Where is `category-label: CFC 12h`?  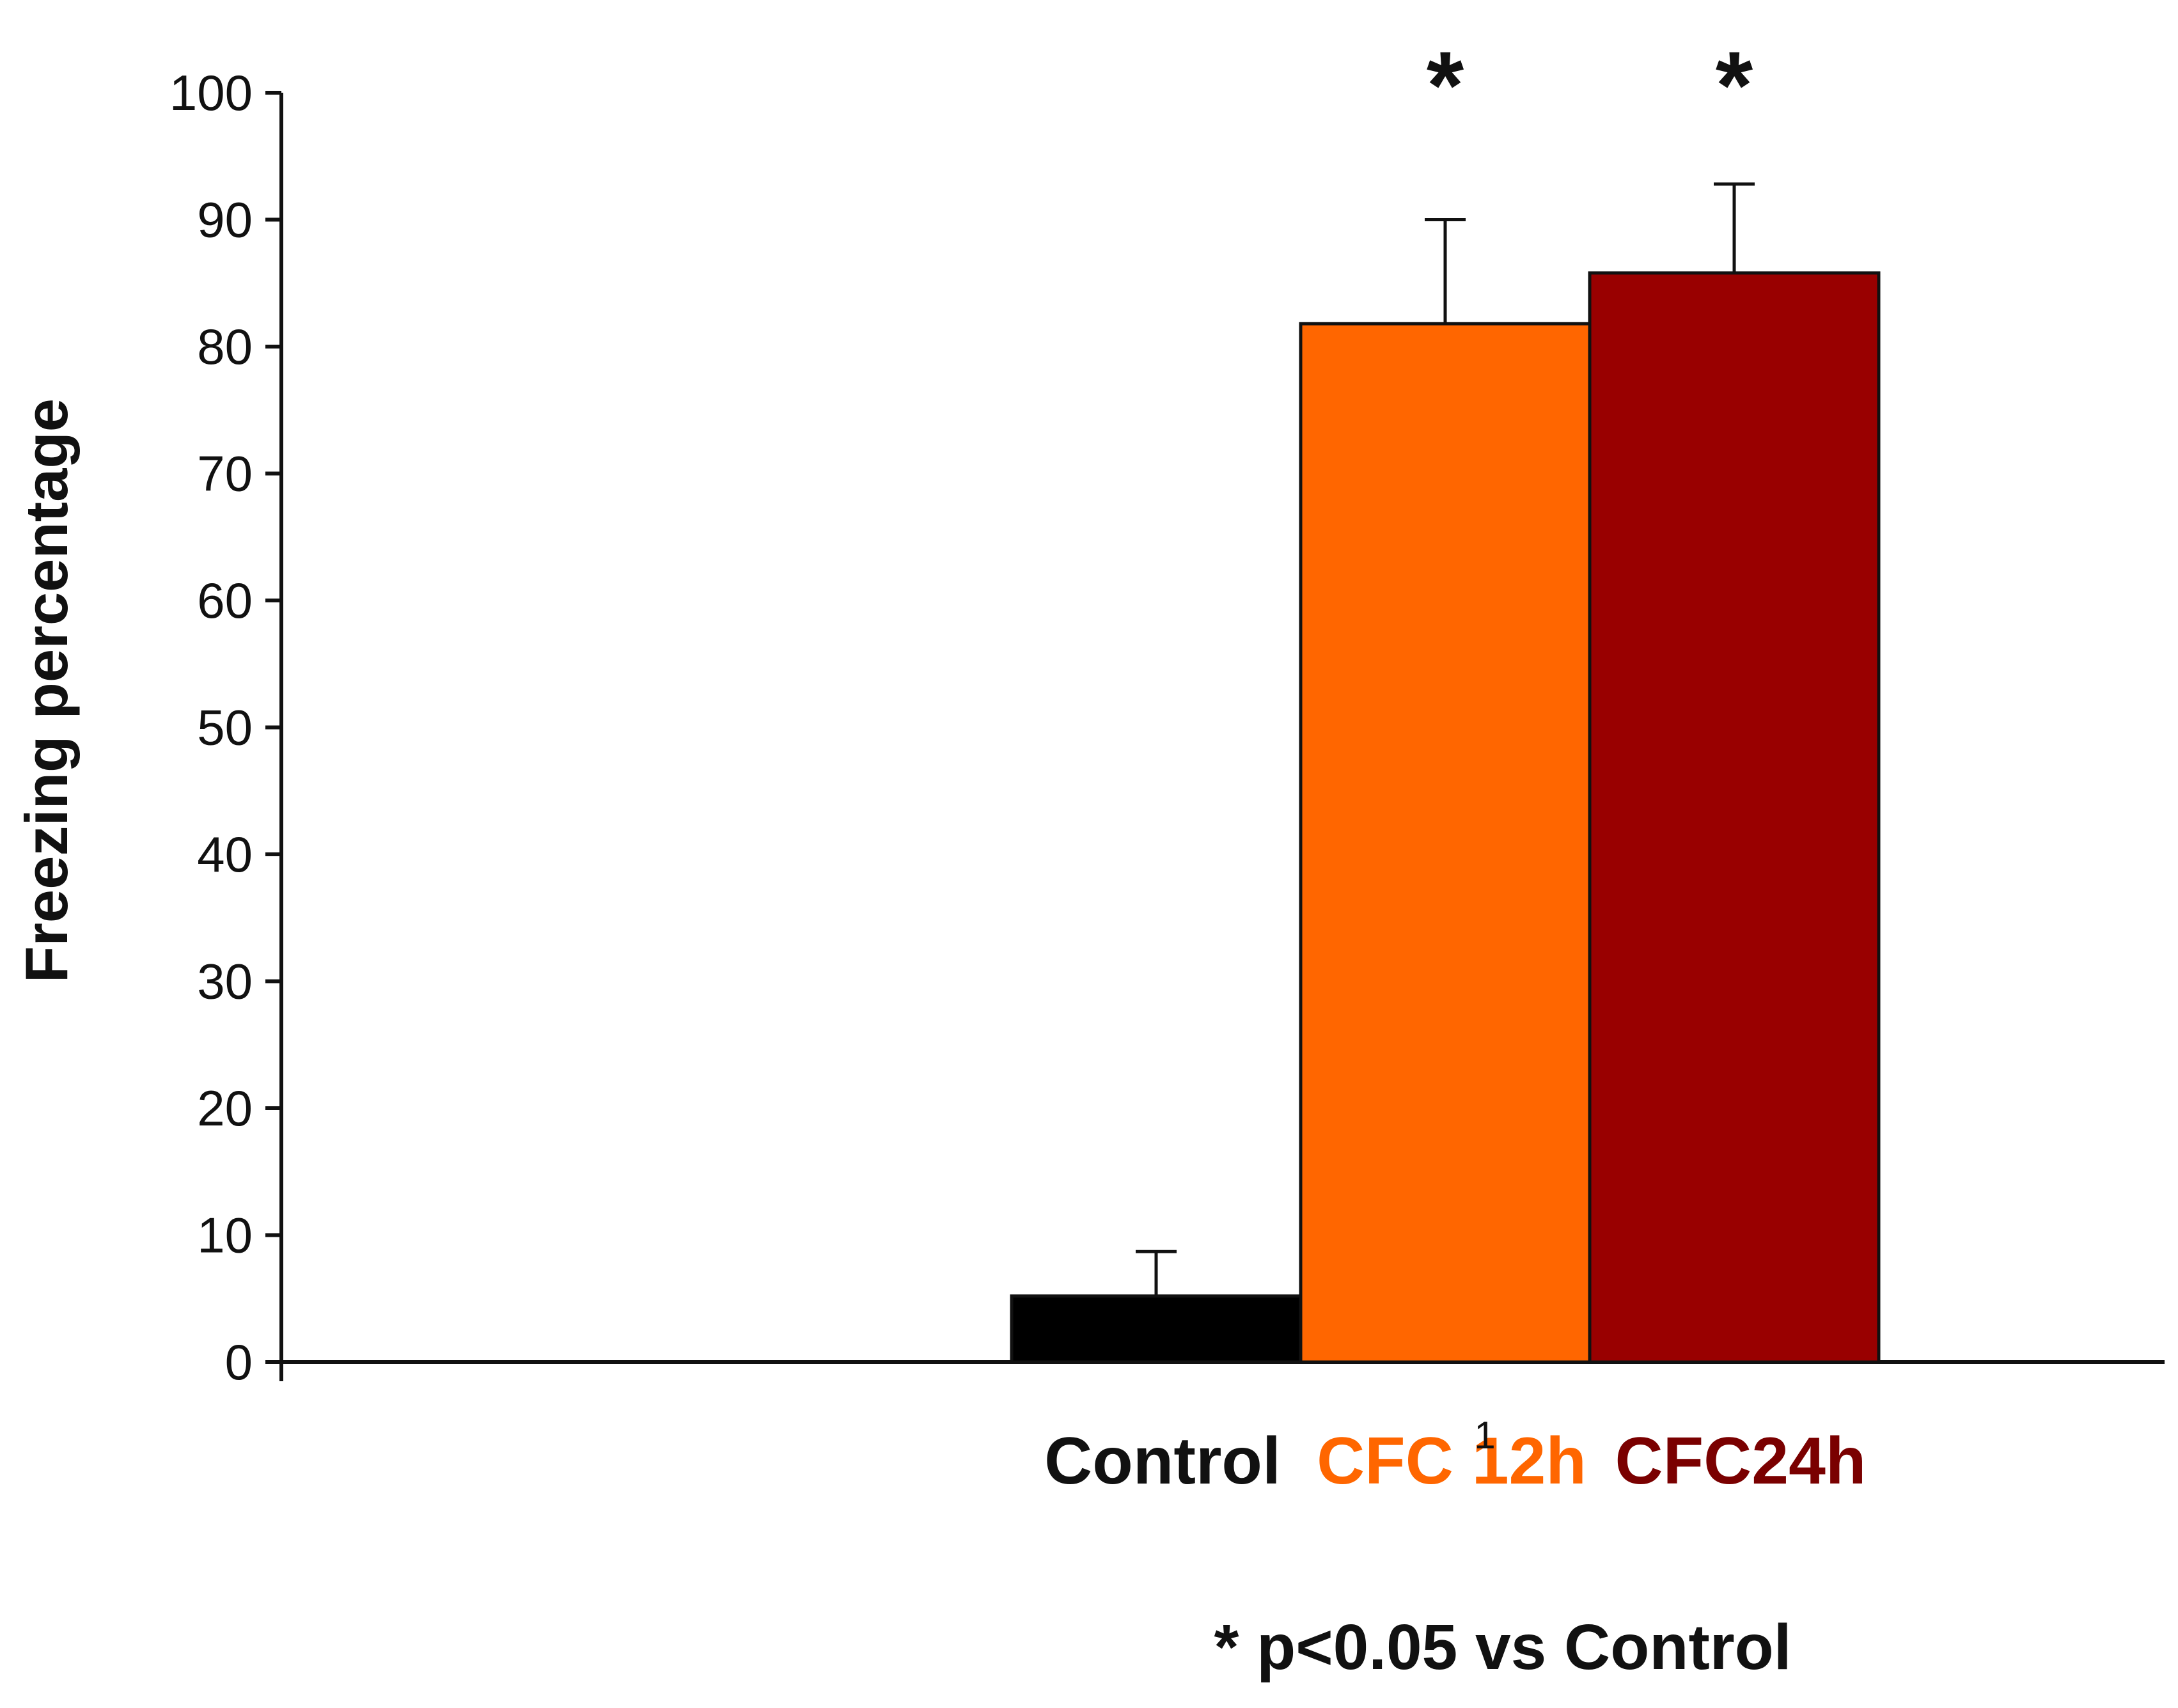
category-label: CFC 12h is located at coordinates (1452, 1461).